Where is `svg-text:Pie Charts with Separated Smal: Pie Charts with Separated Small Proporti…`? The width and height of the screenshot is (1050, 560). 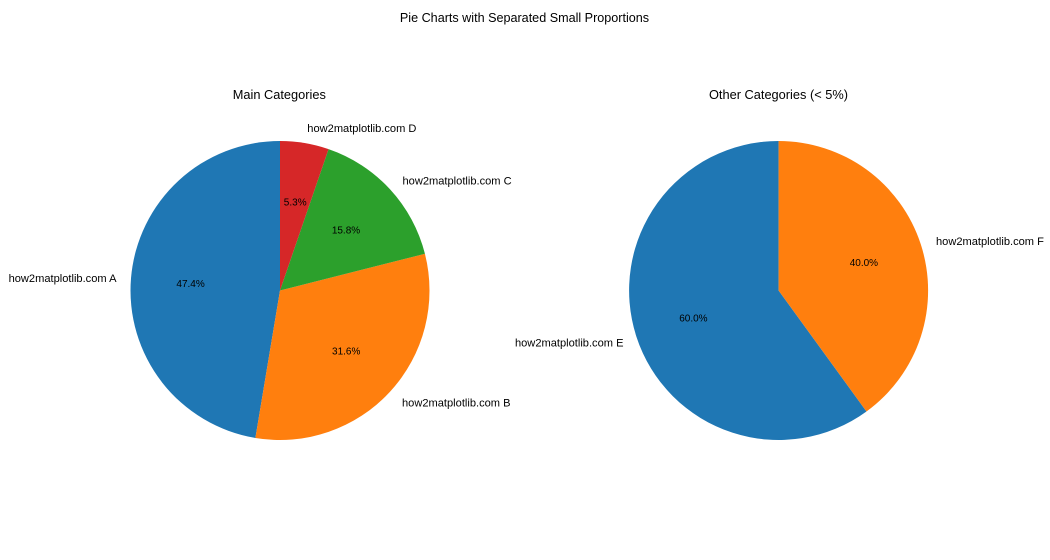 svg-text:Pie Charts with Separated Smal: Pie Charts with Separated Small Proporti… is located at coordinates (524, 18).